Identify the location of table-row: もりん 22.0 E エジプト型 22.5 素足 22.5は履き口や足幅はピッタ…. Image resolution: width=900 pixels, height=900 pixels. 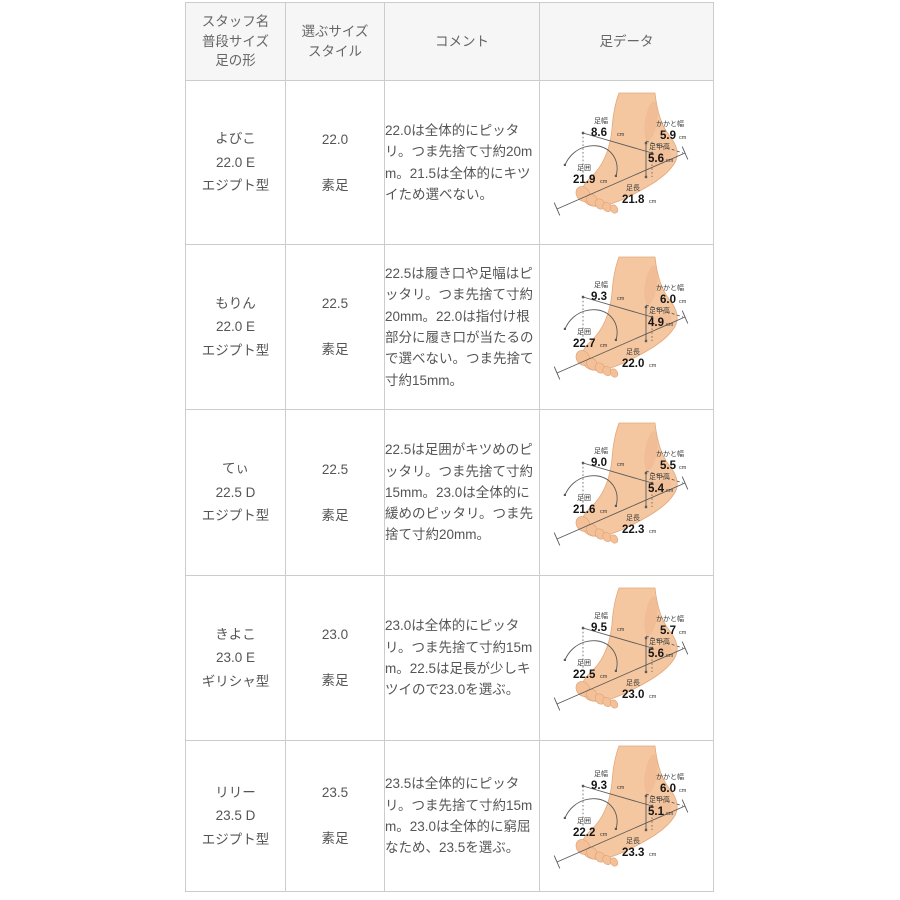
(449, 327).